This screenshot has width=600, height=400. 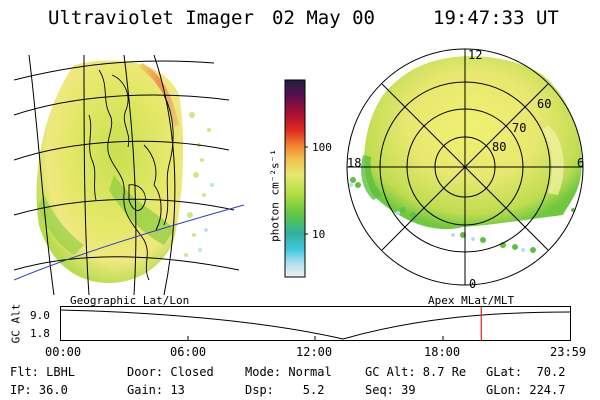 What do you see at coordinates (471, 300) in the screenshot?
I see `polar-panel-label: Apex MLat/MLT` at bounding box center [471, 300].